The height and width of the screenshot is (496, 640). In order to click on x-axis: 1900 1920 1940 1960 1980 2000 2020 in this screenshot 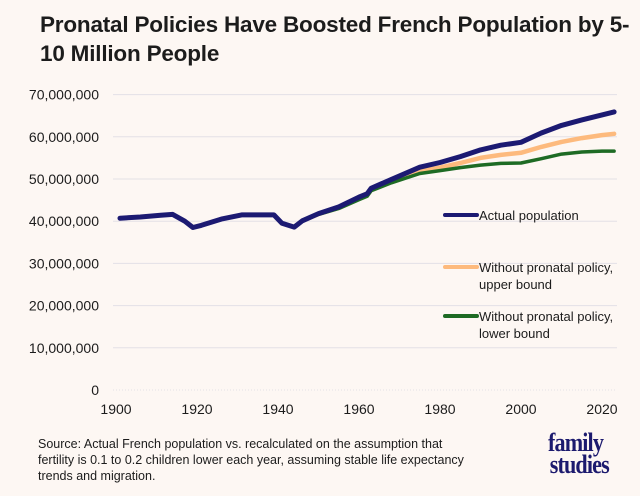, I will do `click(358, 409)`.